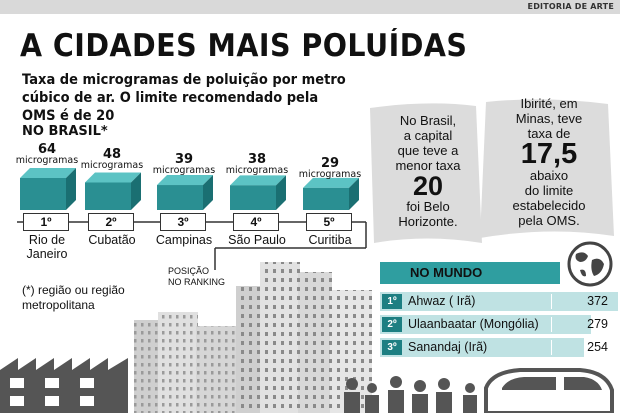 This screenshot has height=413, width=620. What do you see at coordinates (428, 120) in the screenshot?
I see `panel-brasil-line1: No Brasil,` at bounding box center [428, 120].